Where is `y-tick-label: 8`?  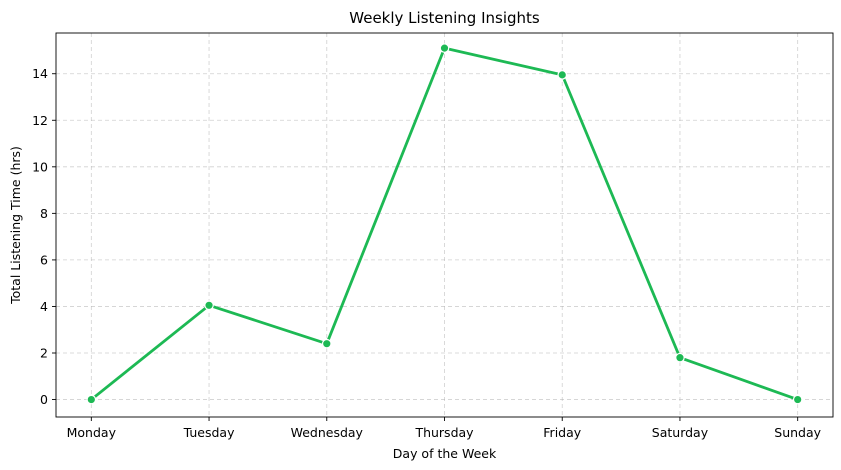
y-tick-label: 8 is located at coordinates (44, 213).